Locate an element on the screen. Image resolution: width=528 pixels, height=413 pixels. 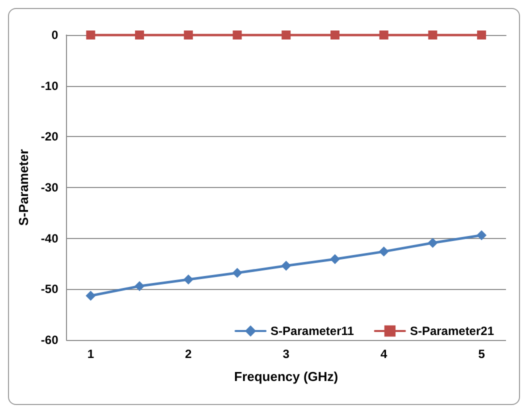
x-tick-label: 5 is located at coordinates (482, 354).